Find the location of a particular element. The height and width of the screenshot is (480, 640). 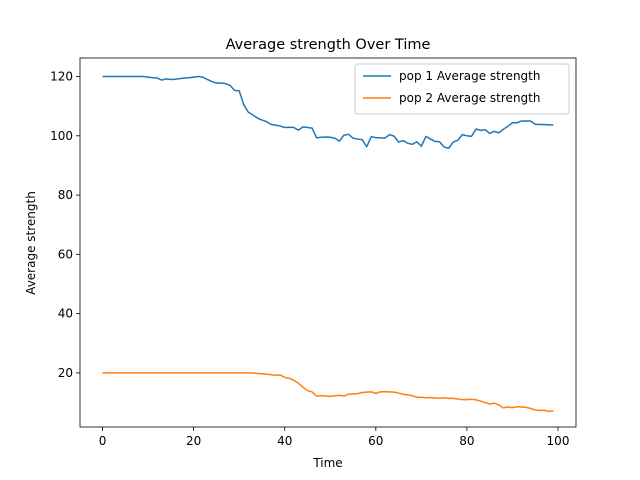

x-tick-label: 100 is located at coordinates (558, 441).